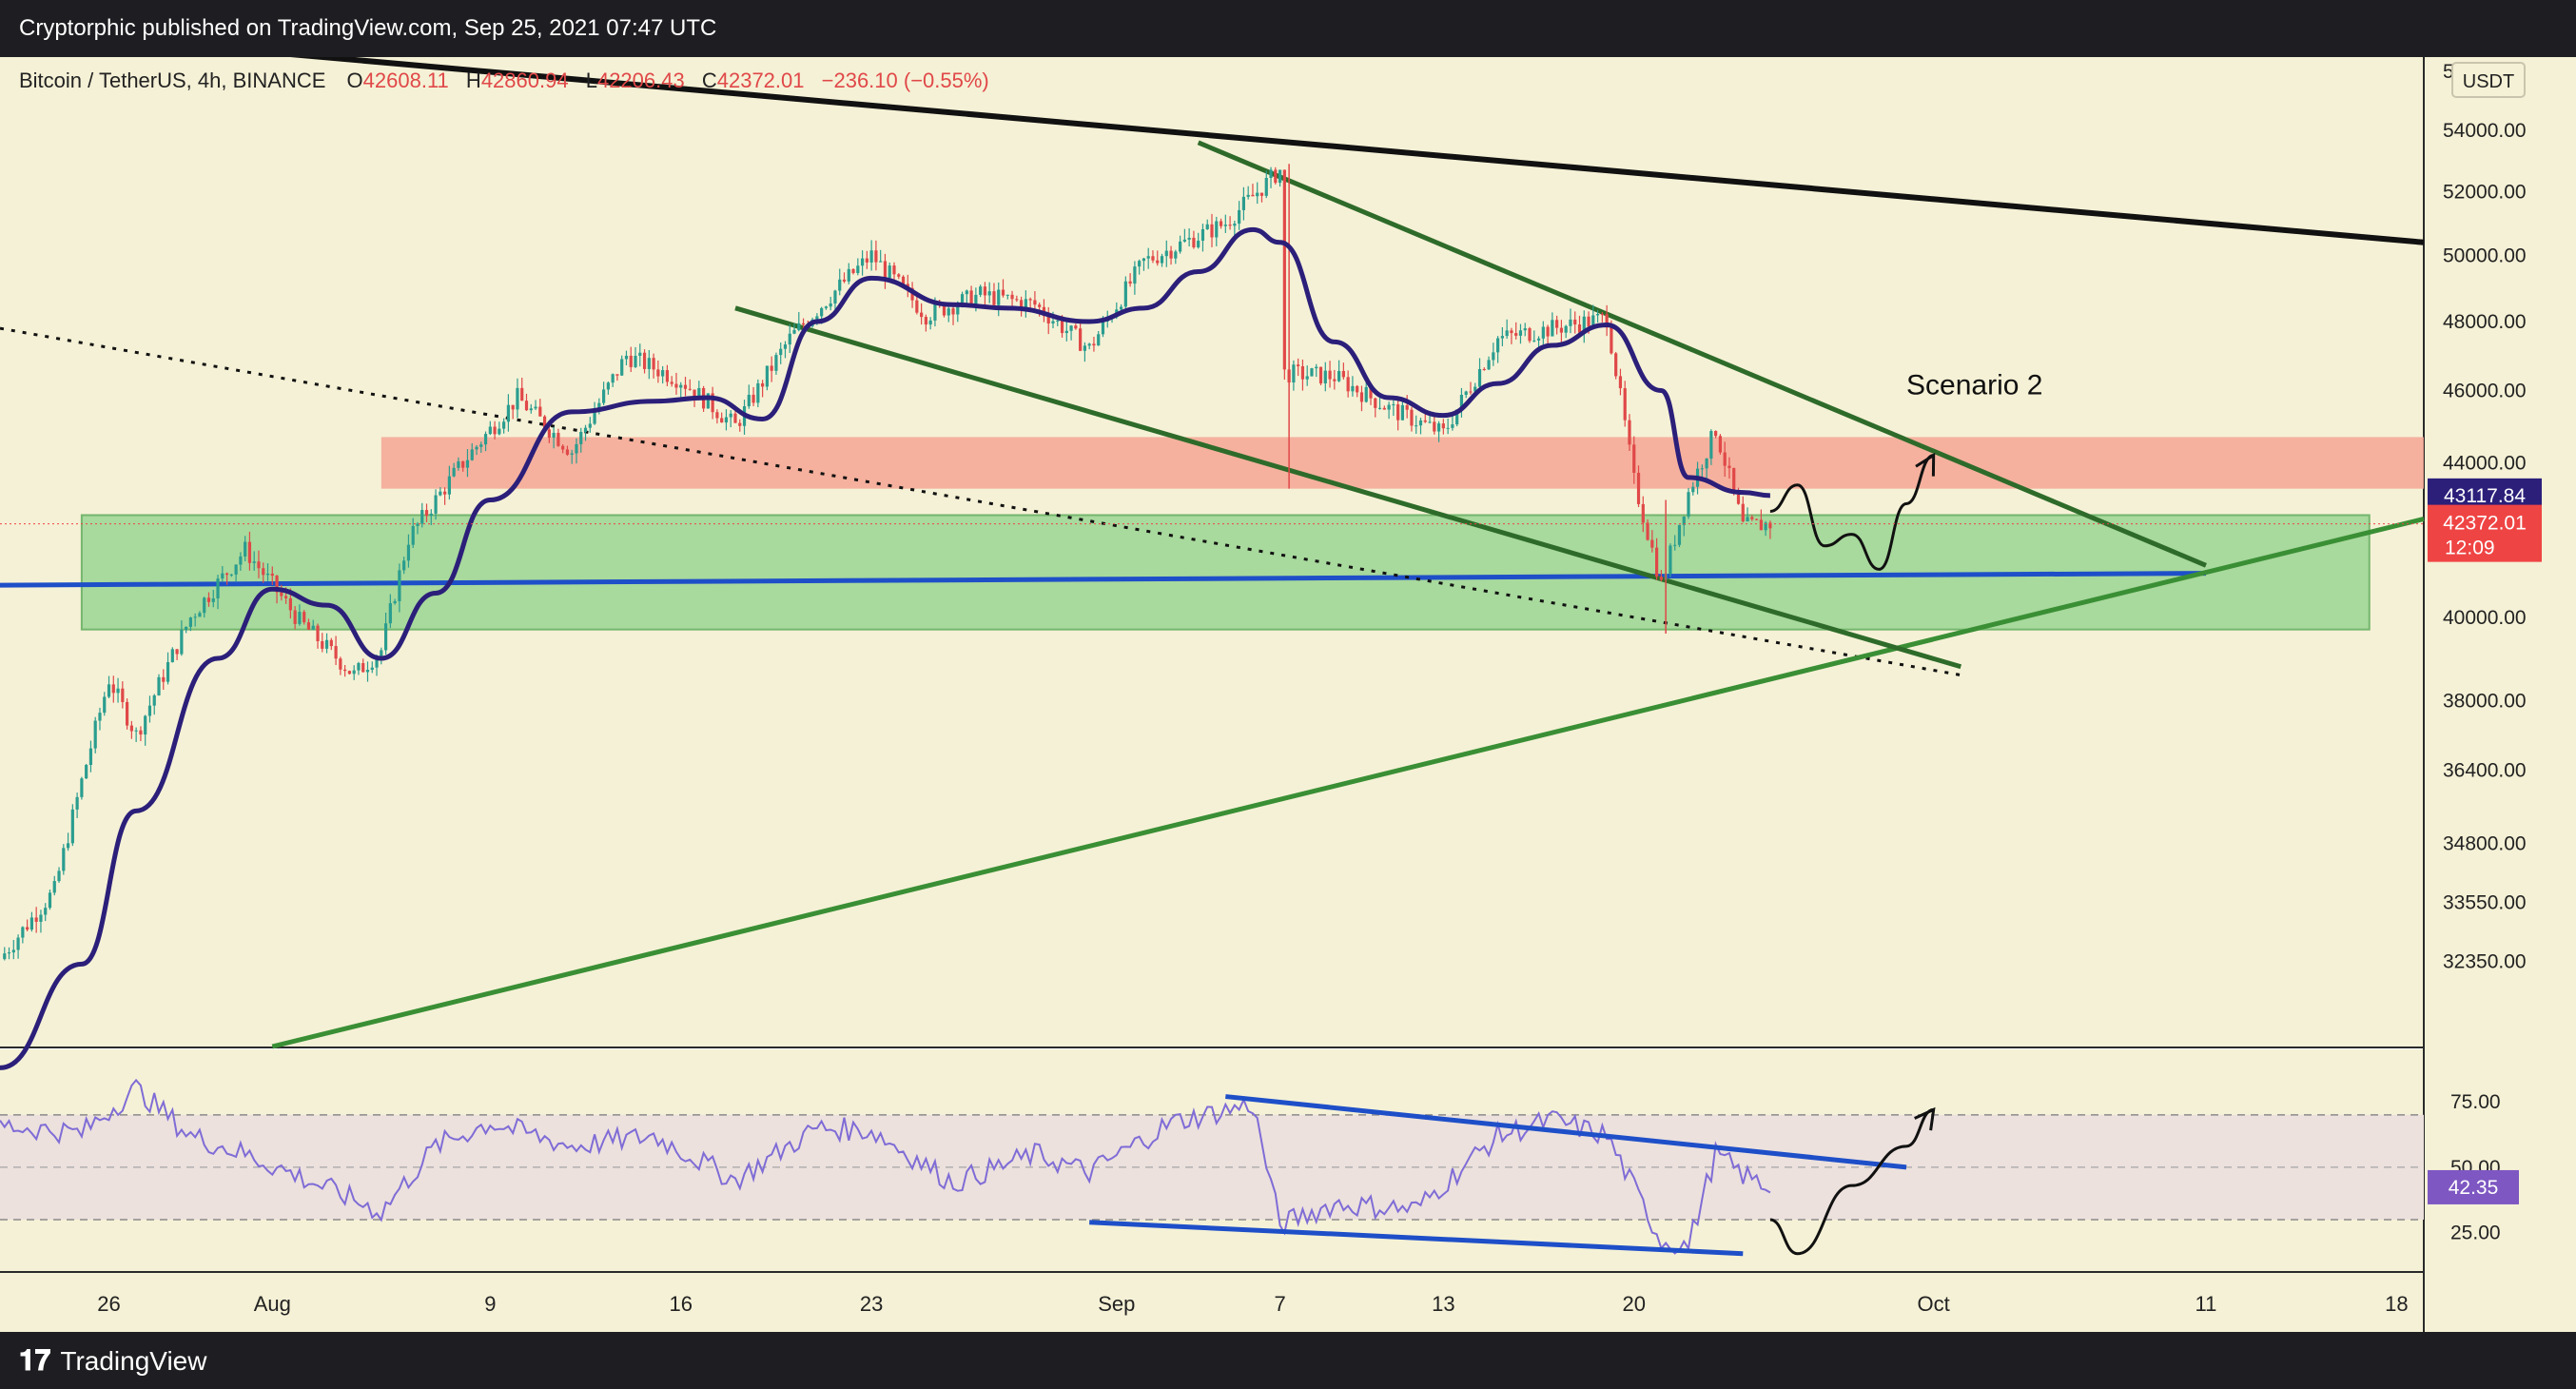 Image resolution: width=2576 pixels, height=1389 pixels. Describe the element at coordinates (592, 80) in the screenshot. I see `ohlc-low-label: L` at that location.